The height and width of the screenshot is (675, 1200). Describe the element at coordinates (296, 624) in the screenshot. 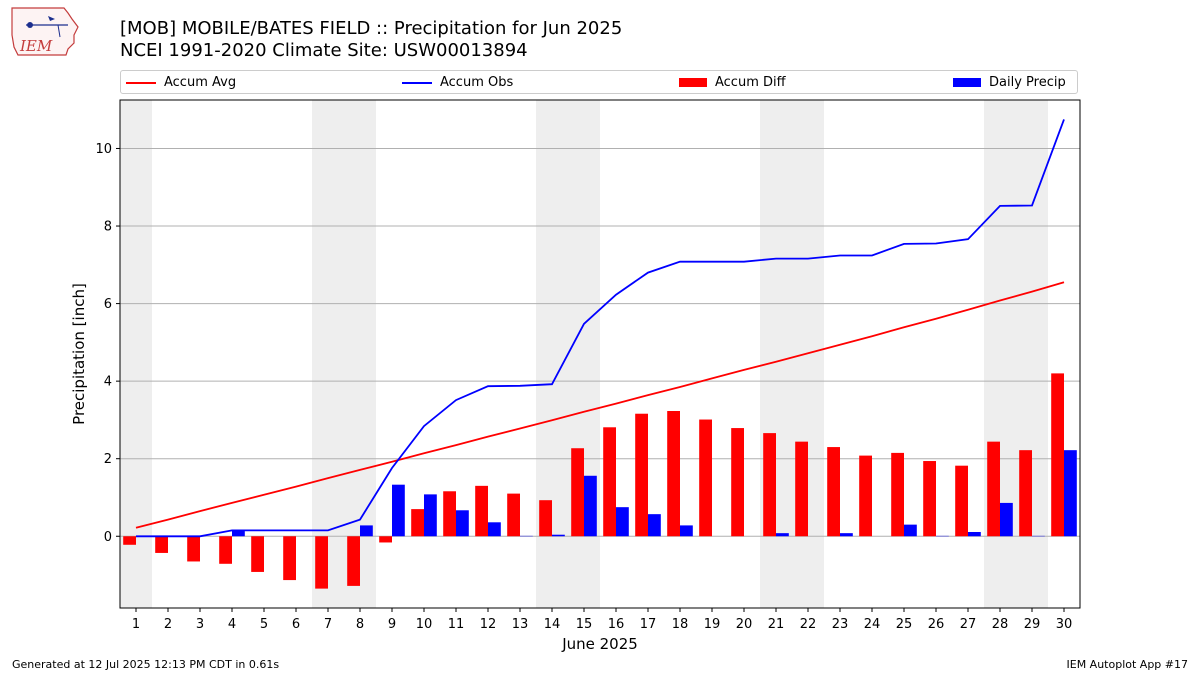

I see `x-tick-label: 6` at that location.